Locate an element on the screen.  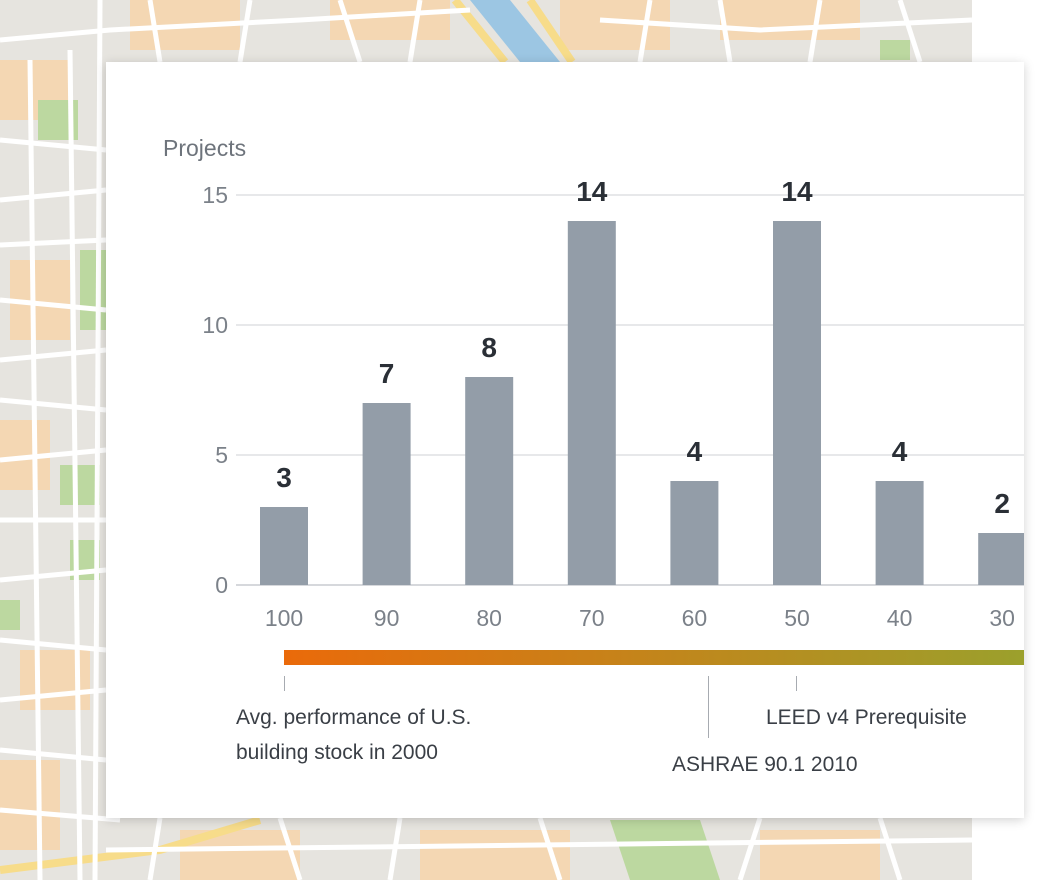
x-tick-80: 80 is located at coordinates (489, 618).